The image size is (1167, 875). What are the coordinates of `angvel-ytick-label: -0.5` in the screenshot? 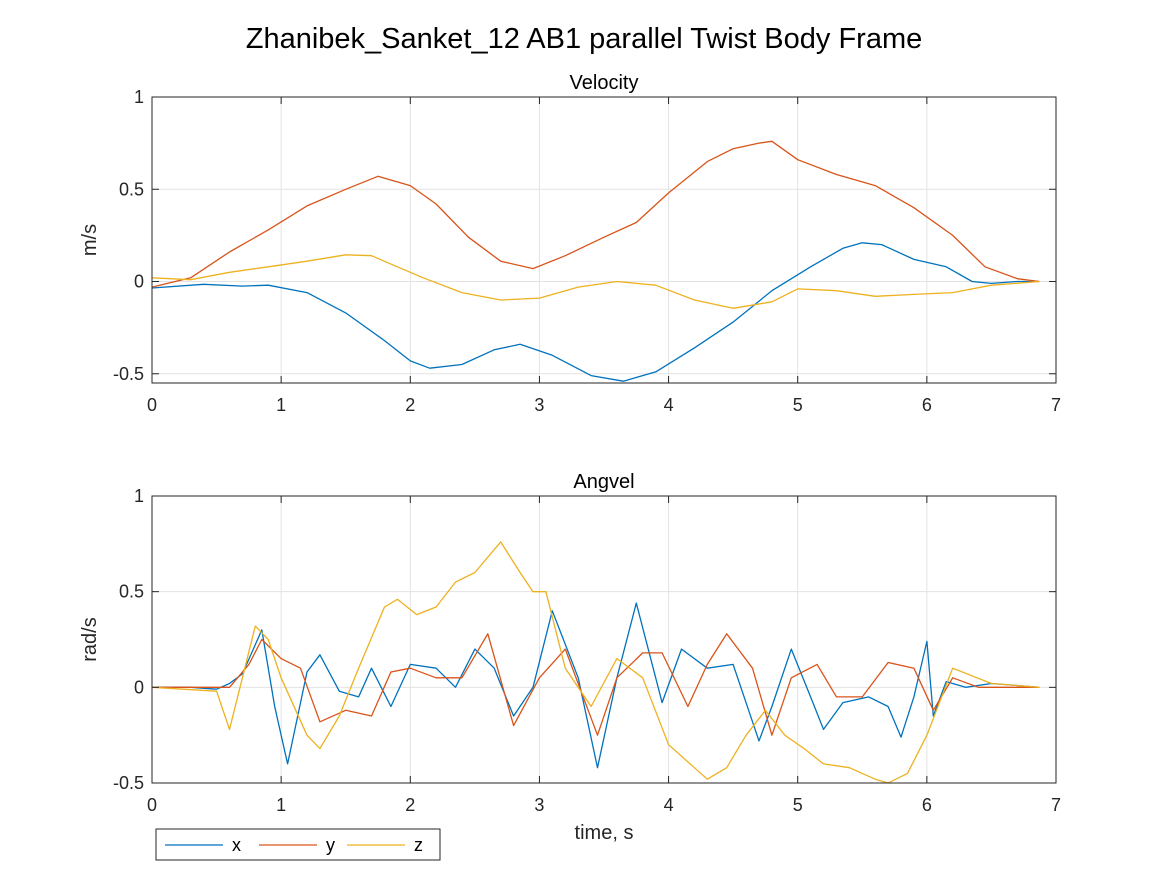 It's located at (128, 783).